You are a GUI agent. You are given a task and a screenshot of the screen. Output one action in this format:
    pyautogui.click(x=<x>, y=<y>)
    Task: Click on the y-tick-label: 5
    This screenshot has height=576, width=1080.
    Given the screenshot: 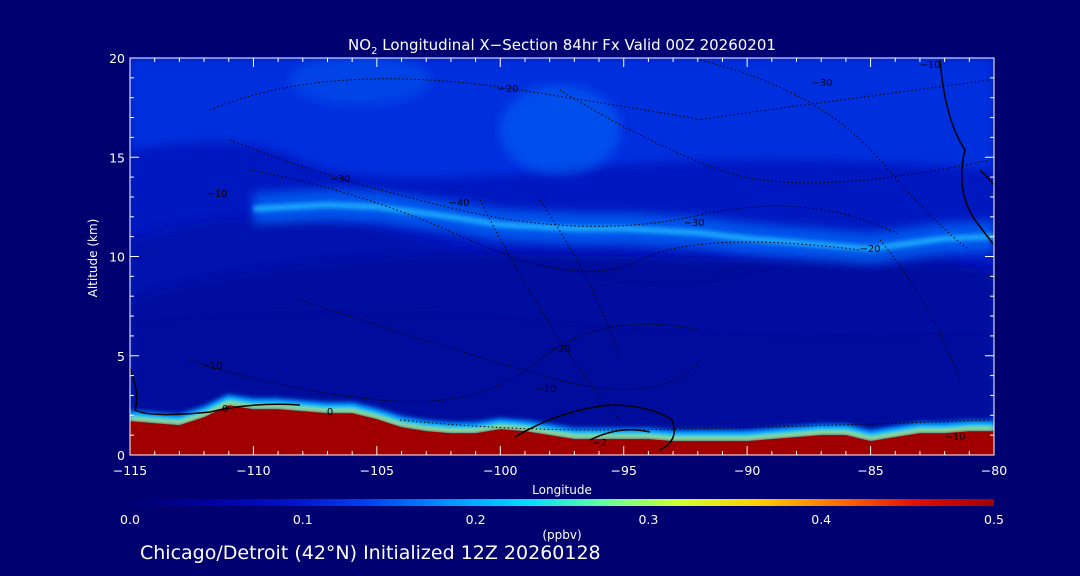 What is the action you would take?
    pyautogui.click(x=121, y=356)
    